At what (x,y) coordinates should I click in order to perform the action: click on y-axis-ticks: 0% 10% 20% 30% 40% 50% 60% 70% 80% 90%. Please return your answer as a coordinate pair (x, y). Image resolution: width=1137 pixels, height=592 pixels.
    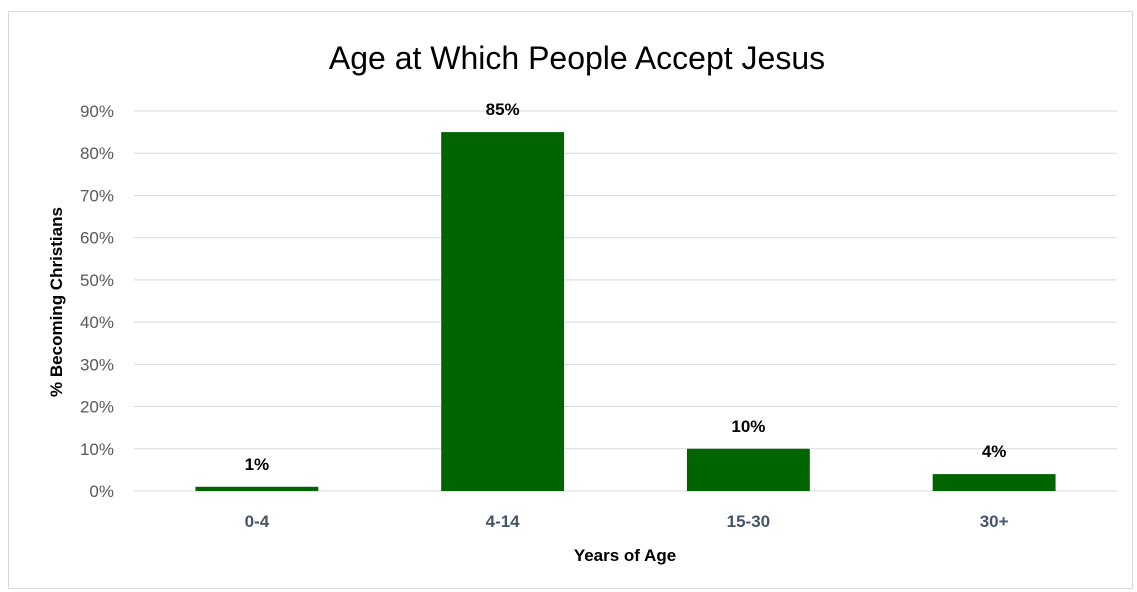
    Looking at the image, I should click on (97, 301).